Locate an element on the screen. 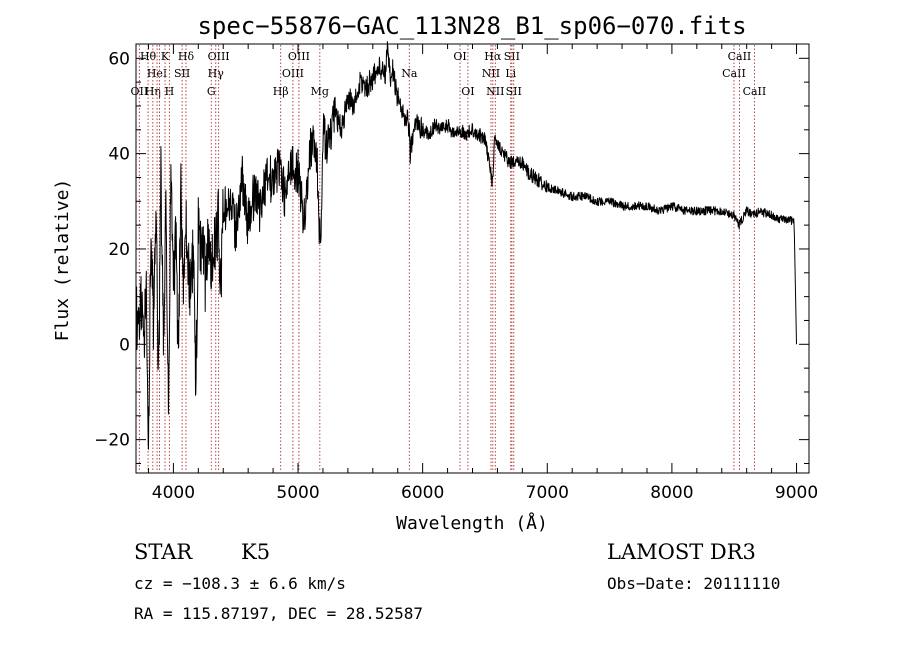  ra-dec-coordinates: RA = 115.87197, DEC = 28.52587 is located at coordinates (278, 613).